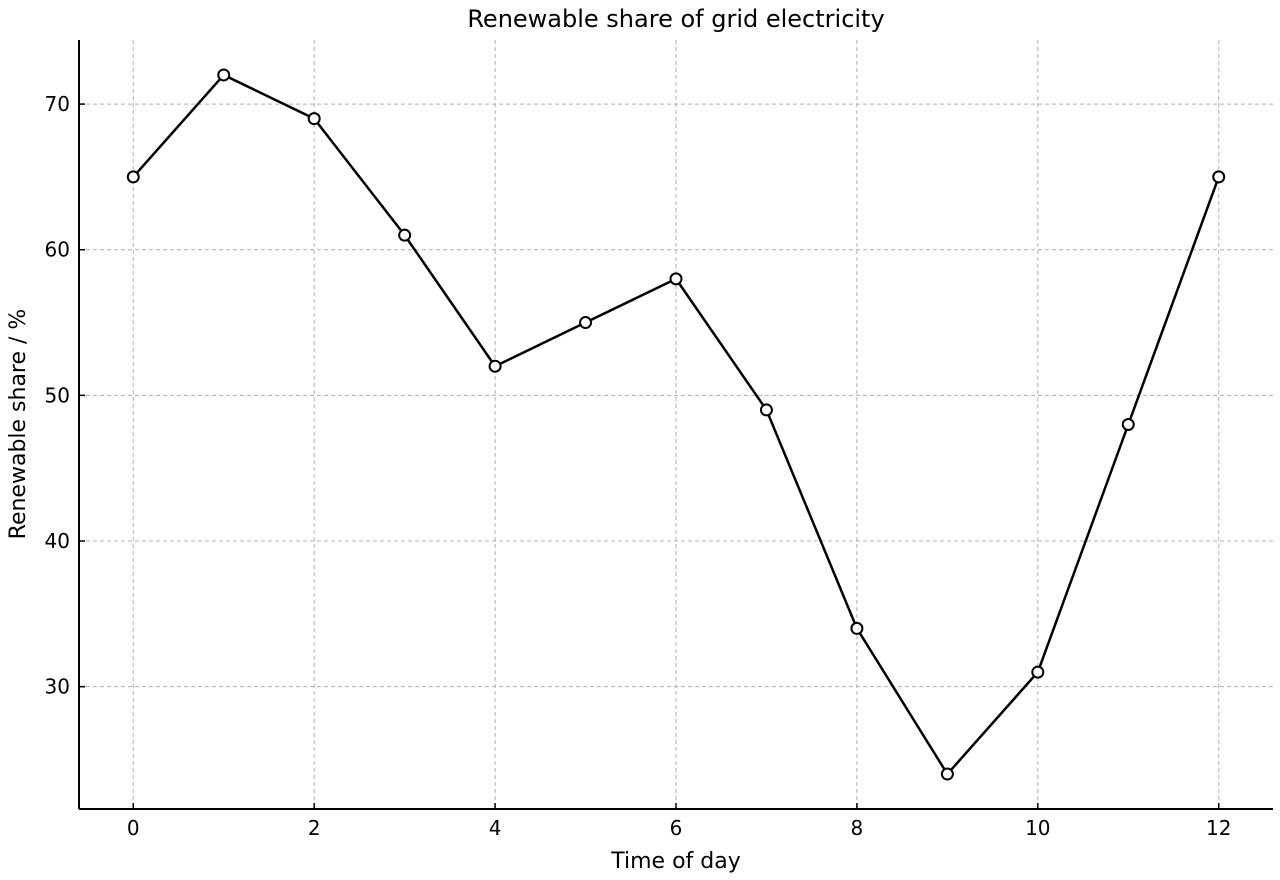 Image resolution: width=1280 pixels, height=880 pixels. Describe the element at coordinates (18, 424) in the screenshot. I see `y-axis-label: Renewable share / %` at that location.